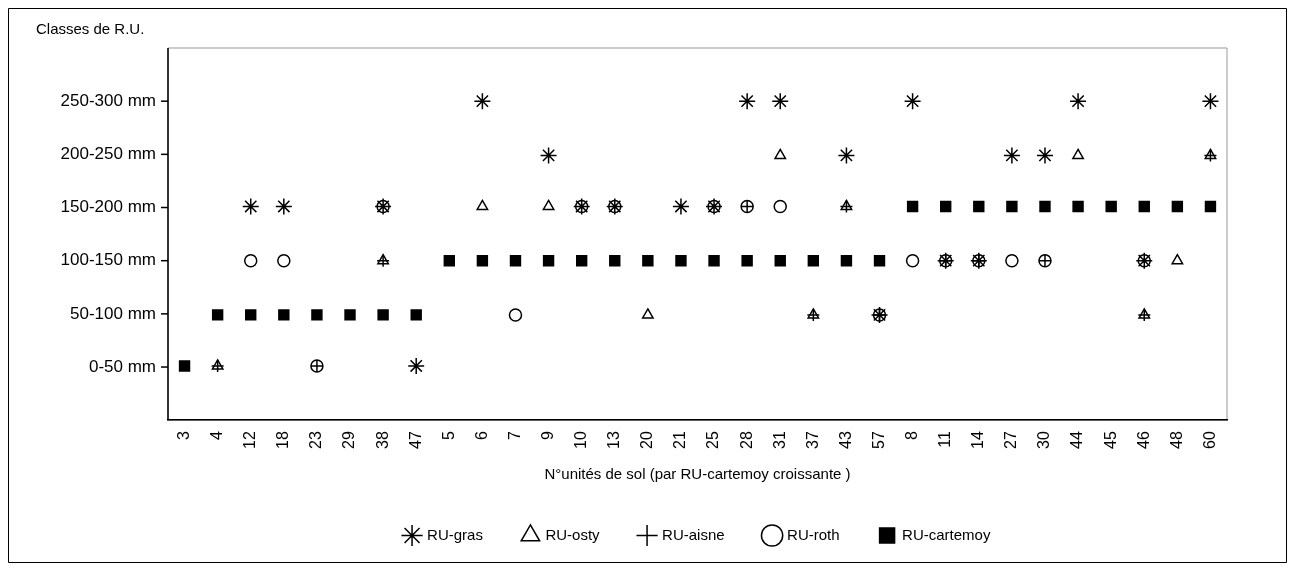 The image size is (1295, 571). What do you see at coordinates (217, 436) in the screenshot?
I see `x-tick-label: 4` at bounding box center [217, 436].